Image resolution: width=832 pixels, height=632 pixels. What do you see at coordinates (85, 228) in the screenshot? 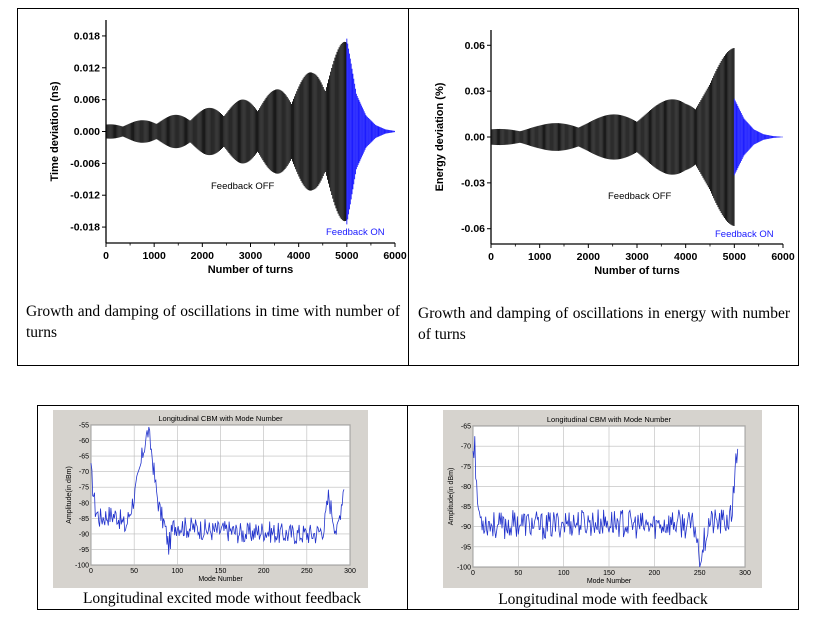
I see `y-tick-label: -0.018` at bounding box center [85, 228].